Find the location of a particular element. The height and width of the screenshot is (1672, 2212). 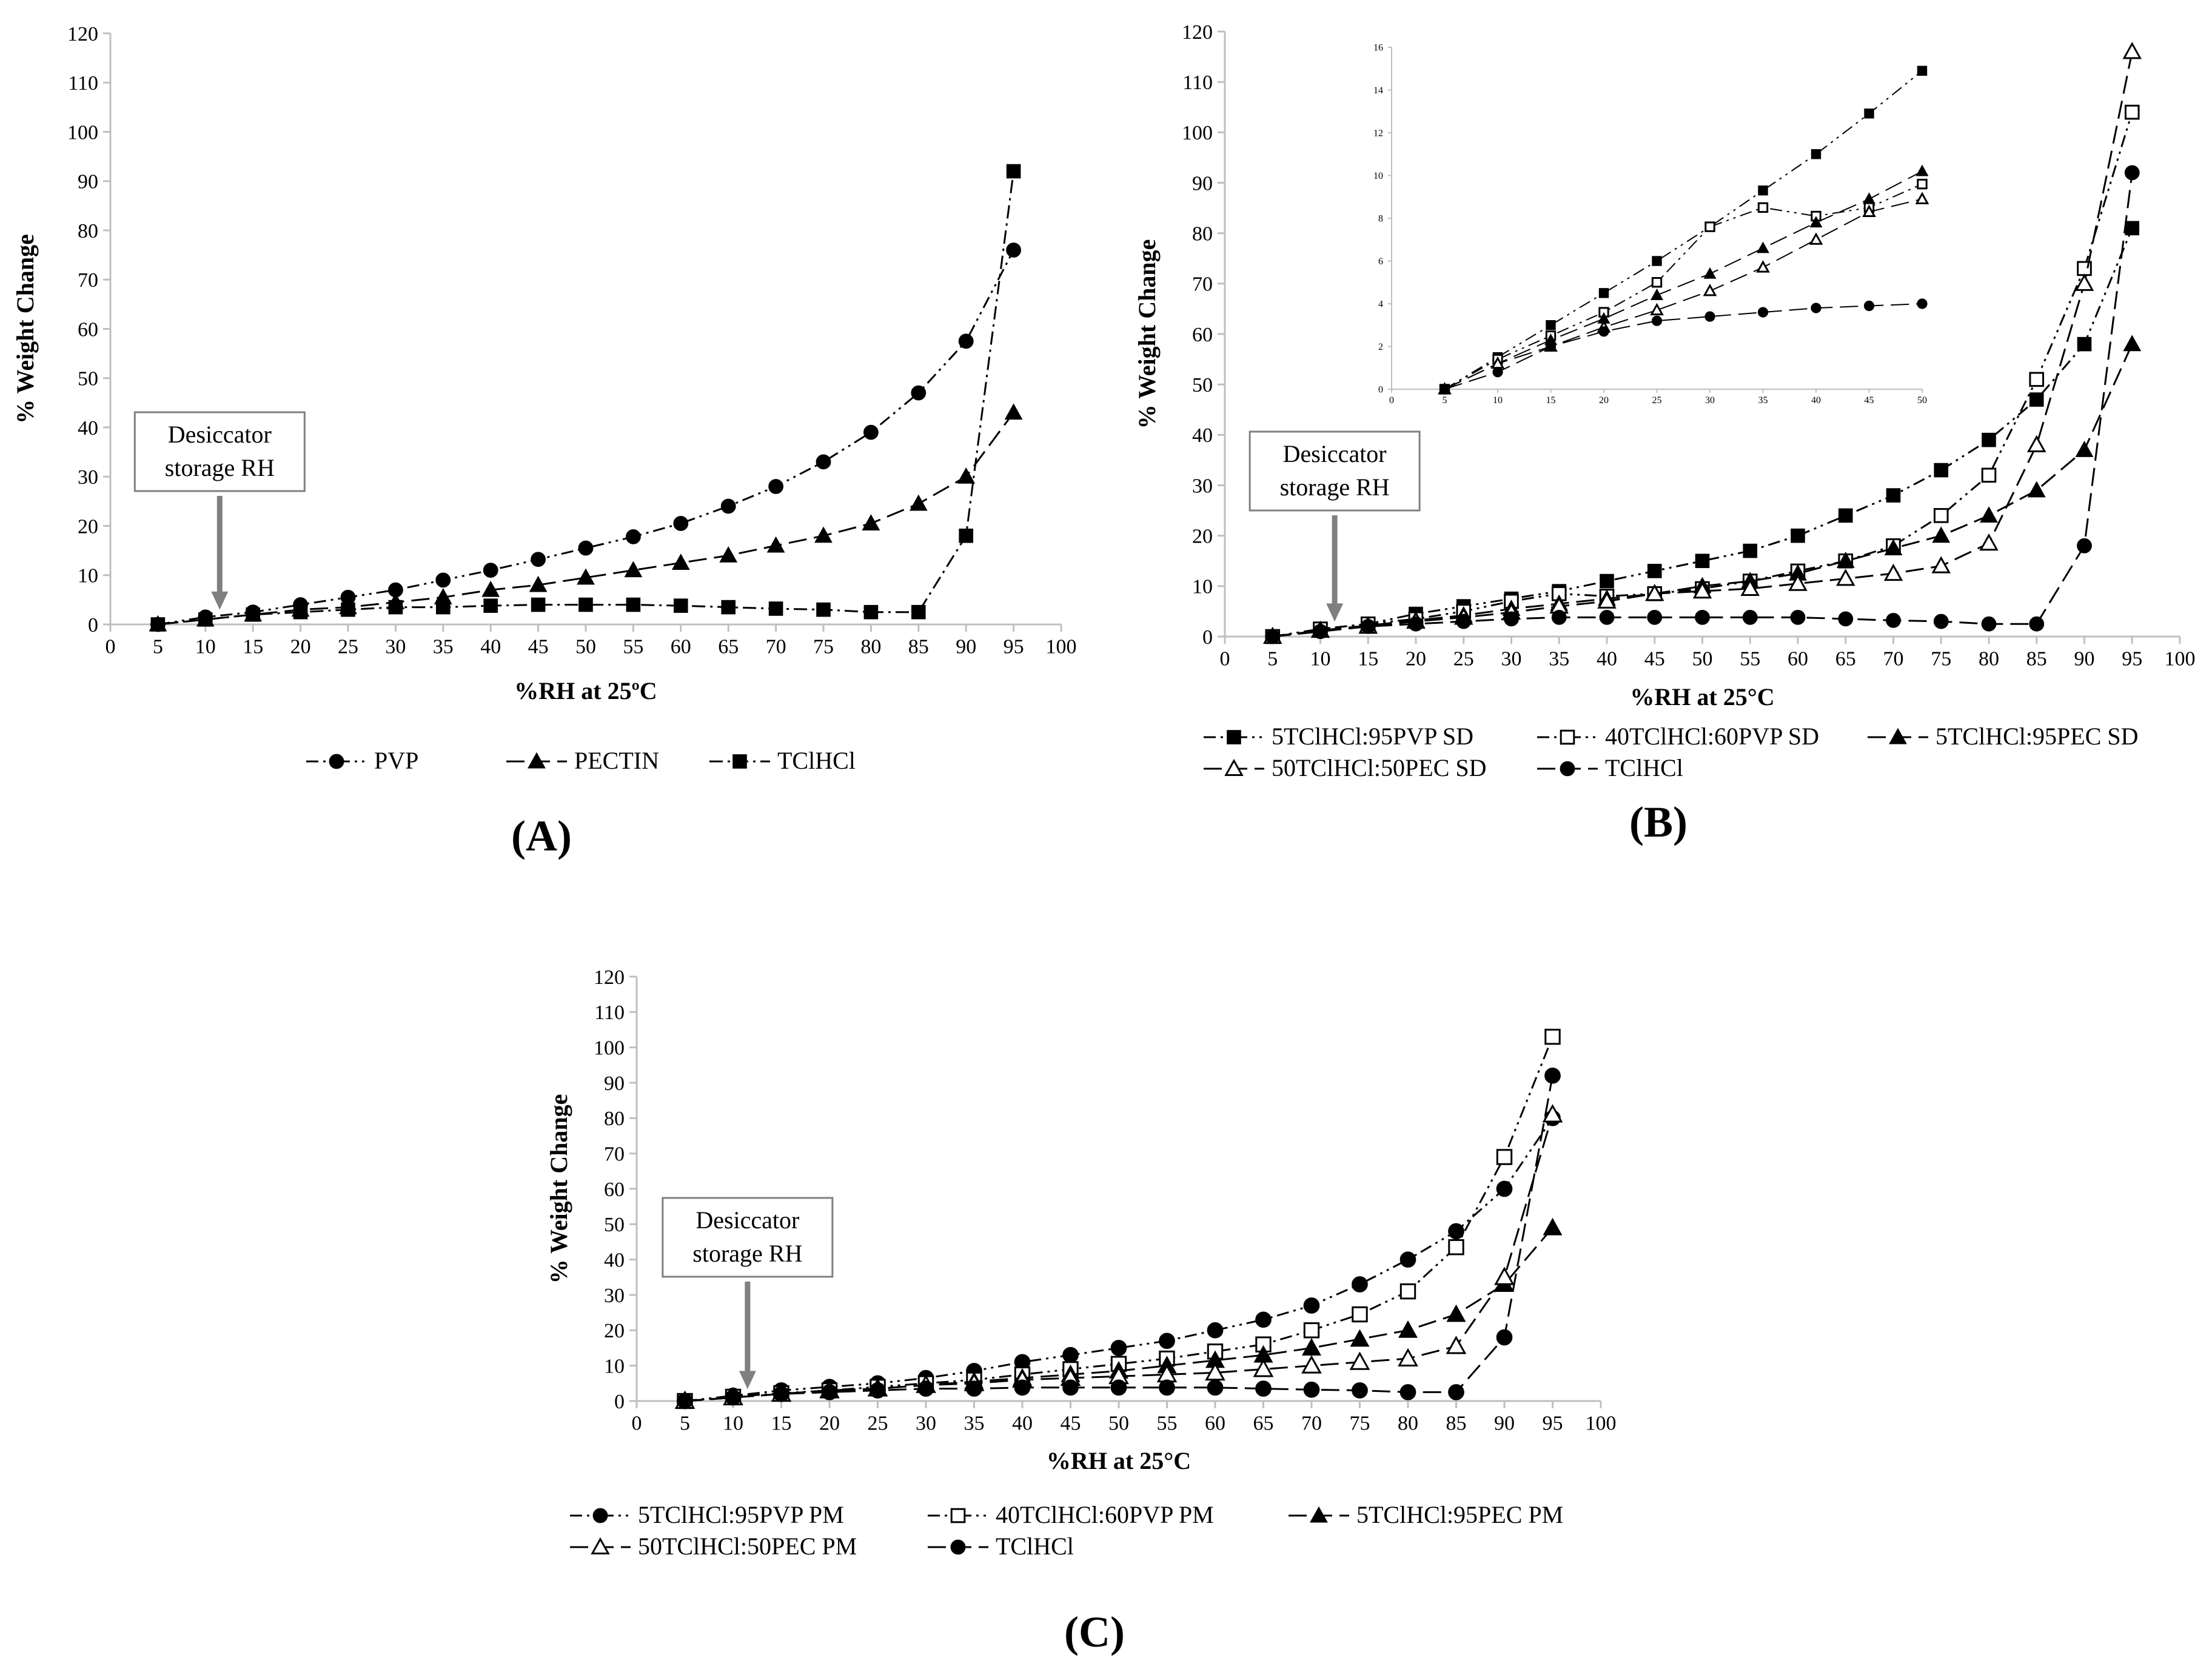

y-tick-label: 4 is located at coordinates (1380, 304).